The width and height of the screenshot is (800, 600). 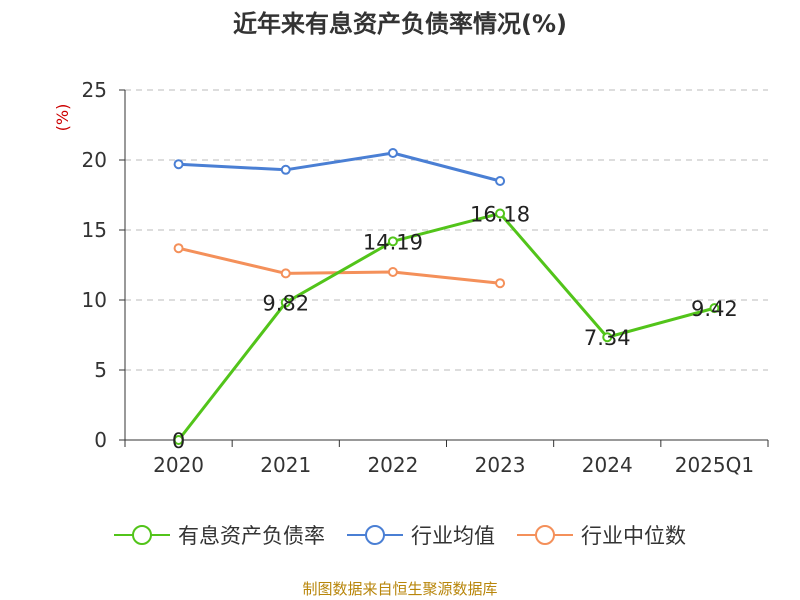 What do you see at coordinates (714, 465) in the screenshot?
I see `x-tick-label: 2025Q1` at bounding box center [714, 465].